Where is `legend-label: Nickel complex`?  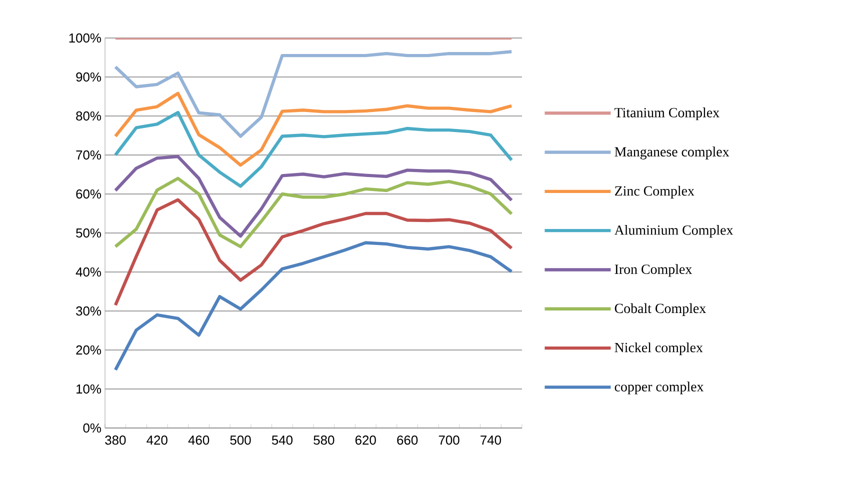 legend-label: Nickel complex is located at coordinates (658, 349).